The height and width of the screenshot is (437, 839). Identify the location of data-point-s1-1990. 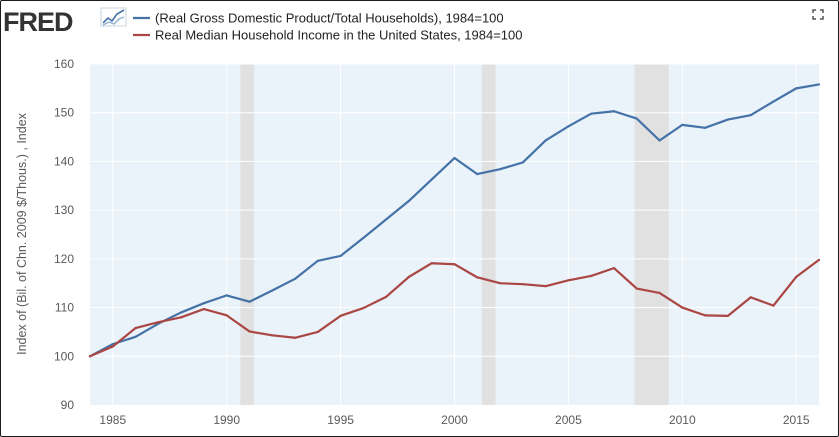
(226, 295).